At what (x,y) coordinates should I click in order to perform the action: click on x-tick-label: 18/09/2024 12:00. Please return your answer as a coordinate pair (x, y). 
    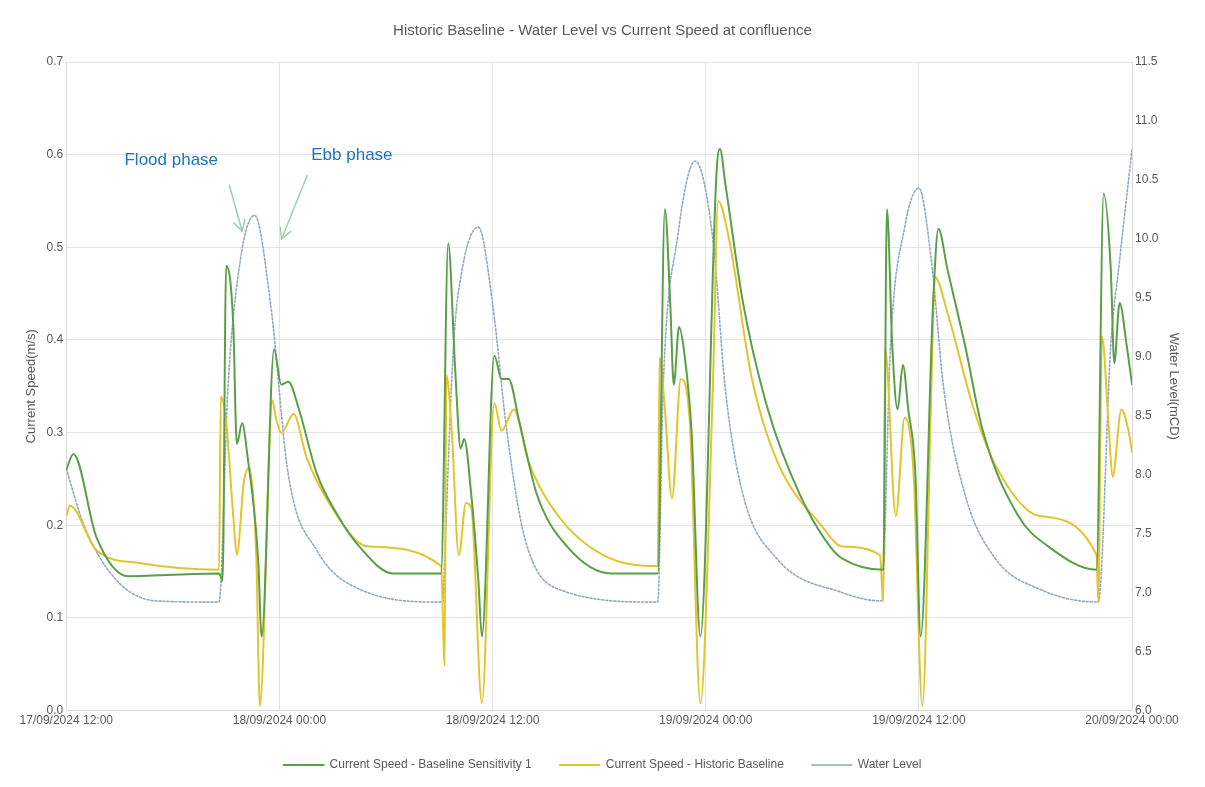
    Looking at the image, I should click on (492, 720).